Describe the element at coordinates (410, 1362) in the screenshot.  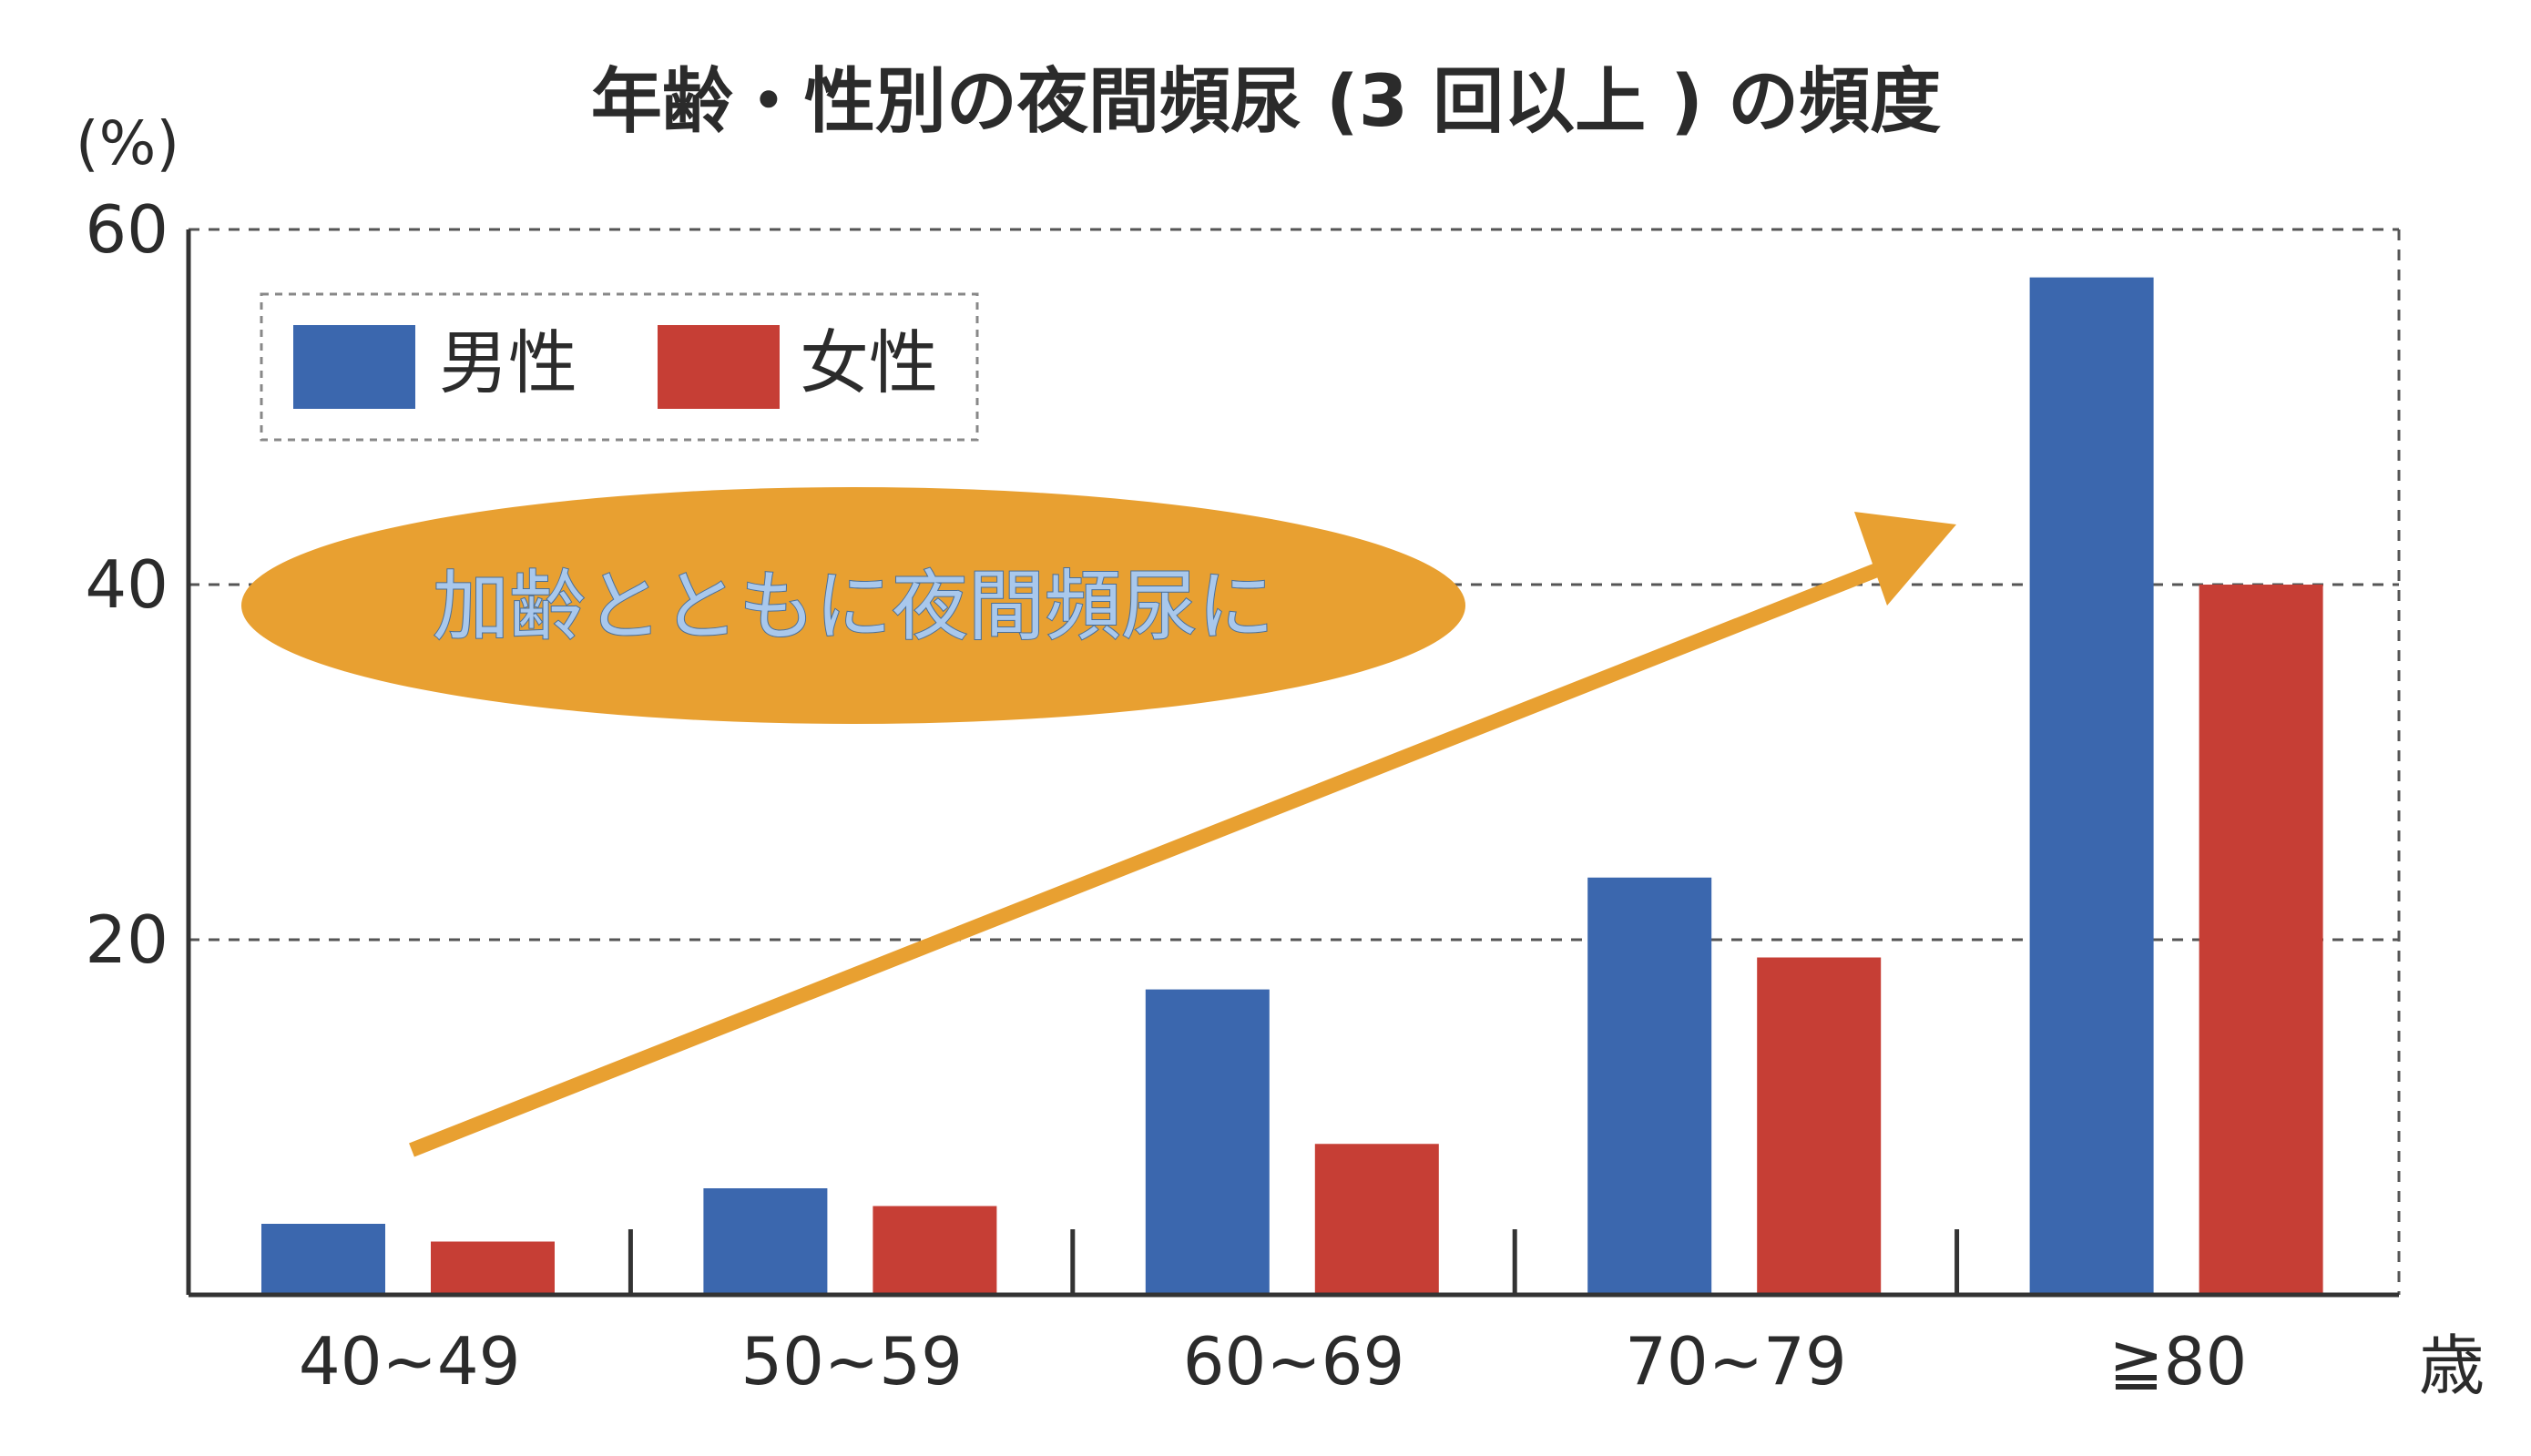
I see `category-label-0: 40~49` at that location.